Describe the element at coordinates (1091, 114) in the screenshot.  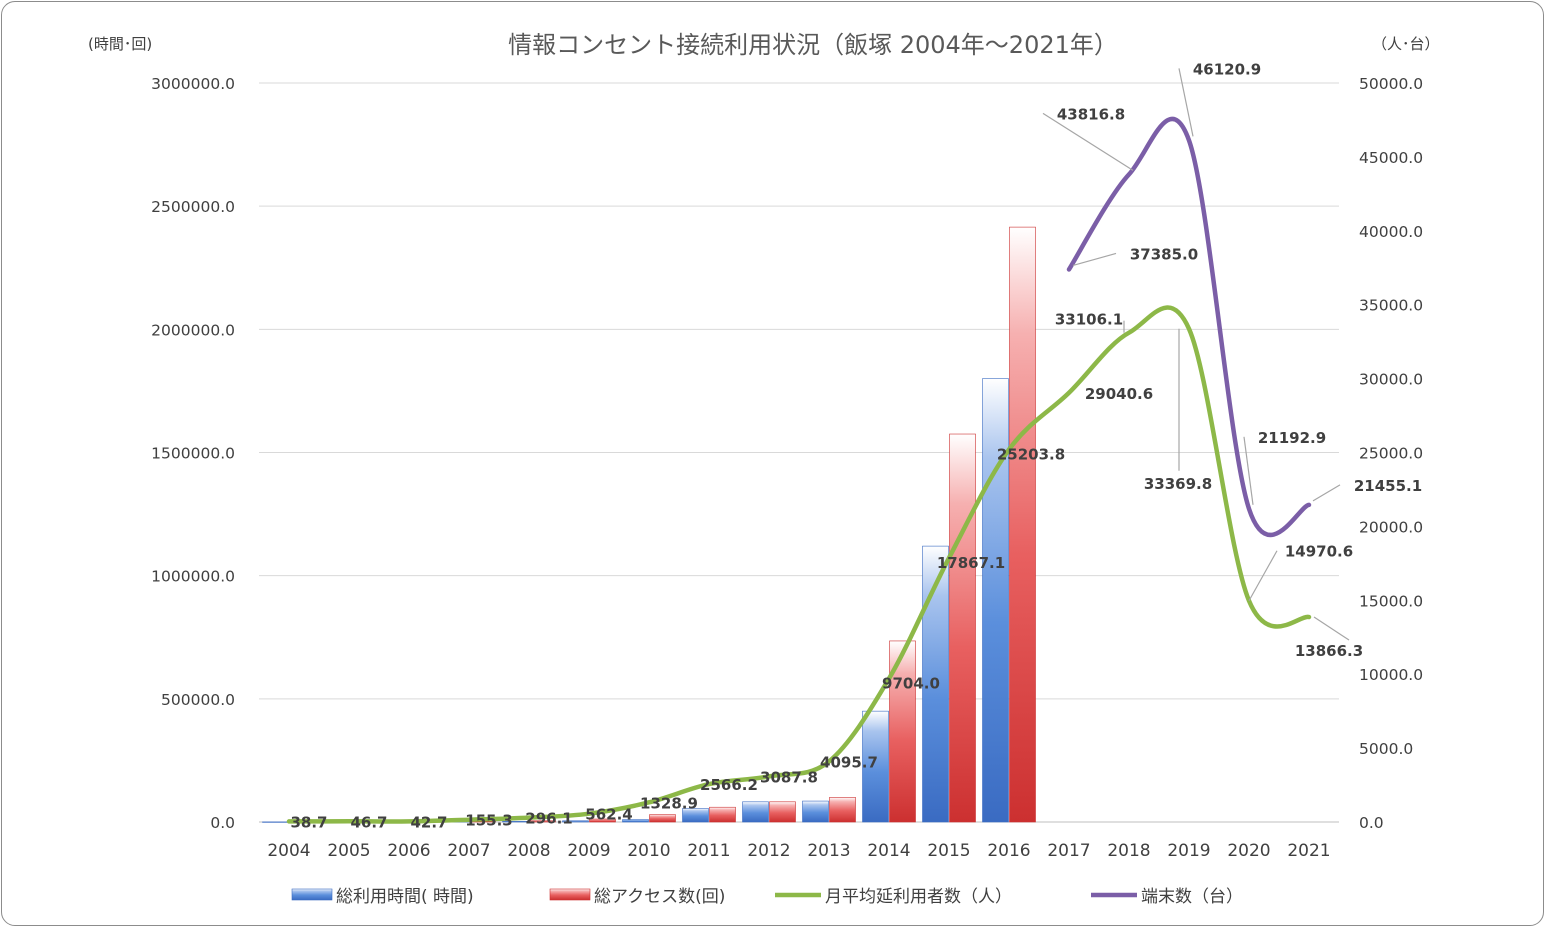
I see `data-label-terminals: 43816.8` at that location.